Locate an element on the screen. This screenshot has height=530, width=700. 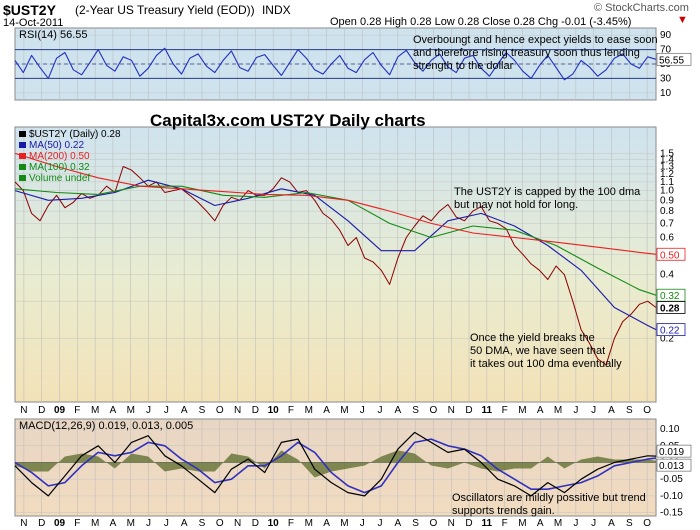
legend-label: MA(50) 0.22 is located at coordinates (56, 145).